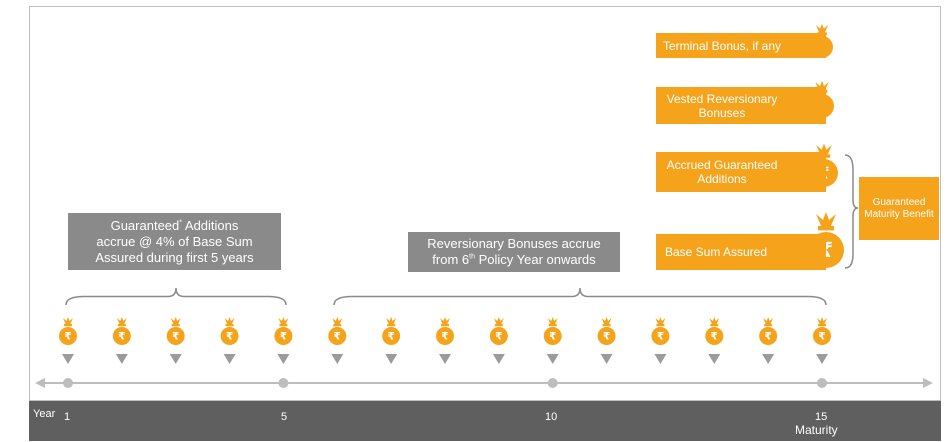 The image size is (948, 442). Describe the element at coordinates (498, 359) in the screenshot. I see `year-9-down-arrow` at that location.